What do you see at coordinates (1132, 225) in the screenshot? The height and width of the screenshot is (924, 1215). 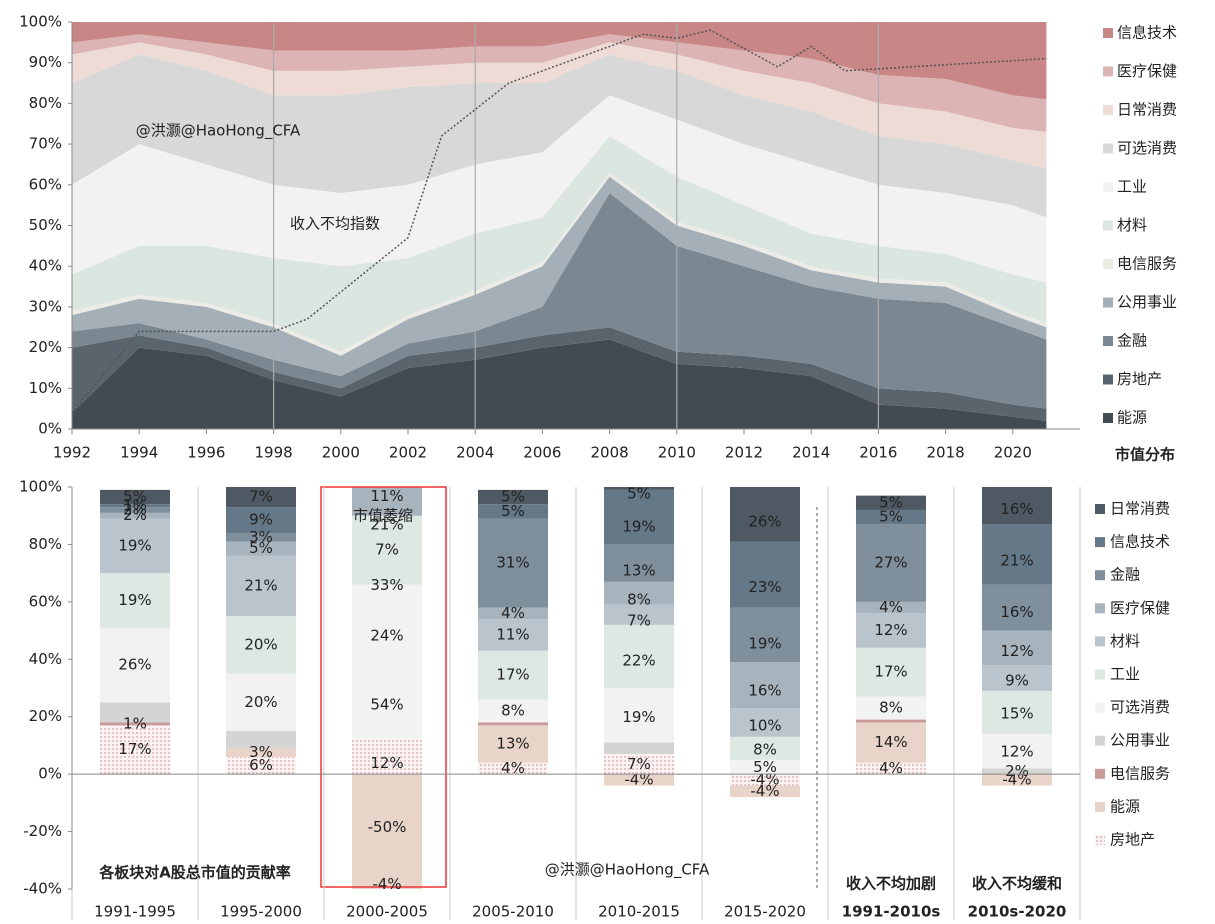 I see `legend-label: 材料` at bounding box center [1132, 225].